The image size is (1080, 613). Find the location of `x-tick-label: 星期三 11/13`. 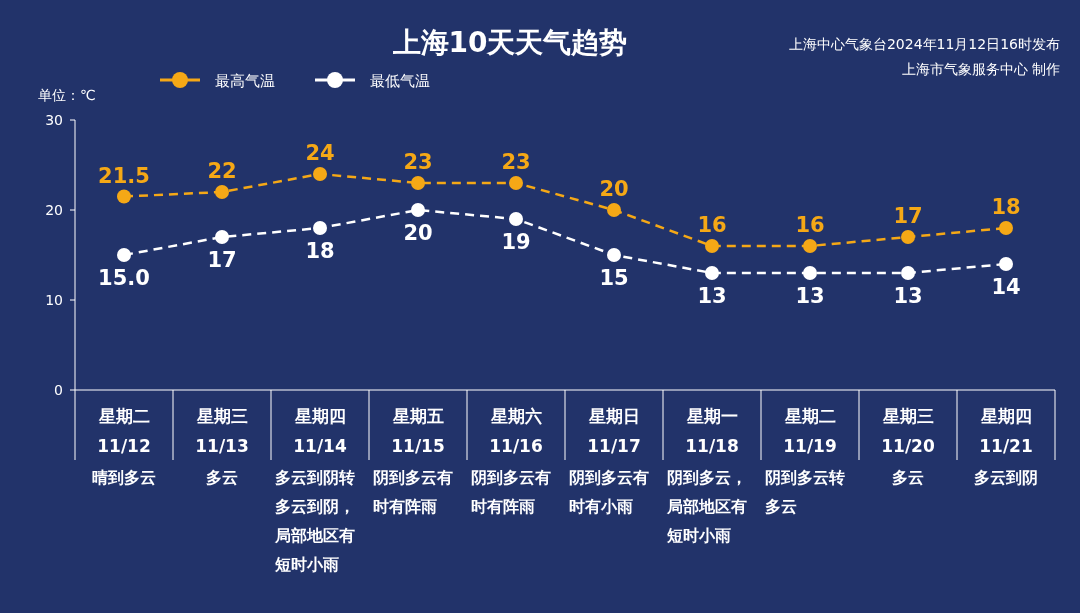

x-tick-label: 星期三 11/13 is located at coordinates (222, 431).